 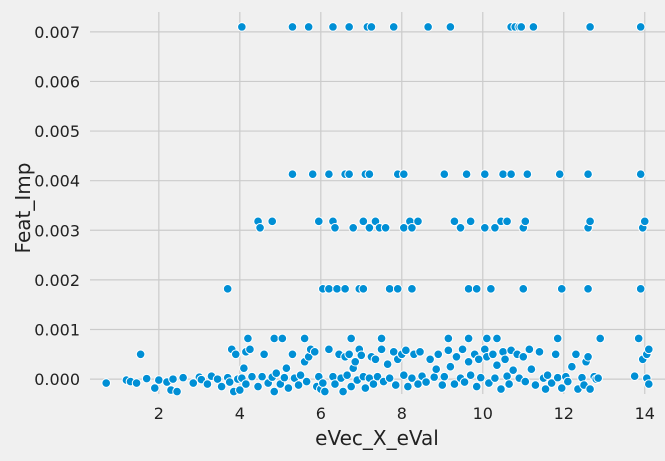 I want to click on y-tick-label: 0.006, so click(x=57, y=81).